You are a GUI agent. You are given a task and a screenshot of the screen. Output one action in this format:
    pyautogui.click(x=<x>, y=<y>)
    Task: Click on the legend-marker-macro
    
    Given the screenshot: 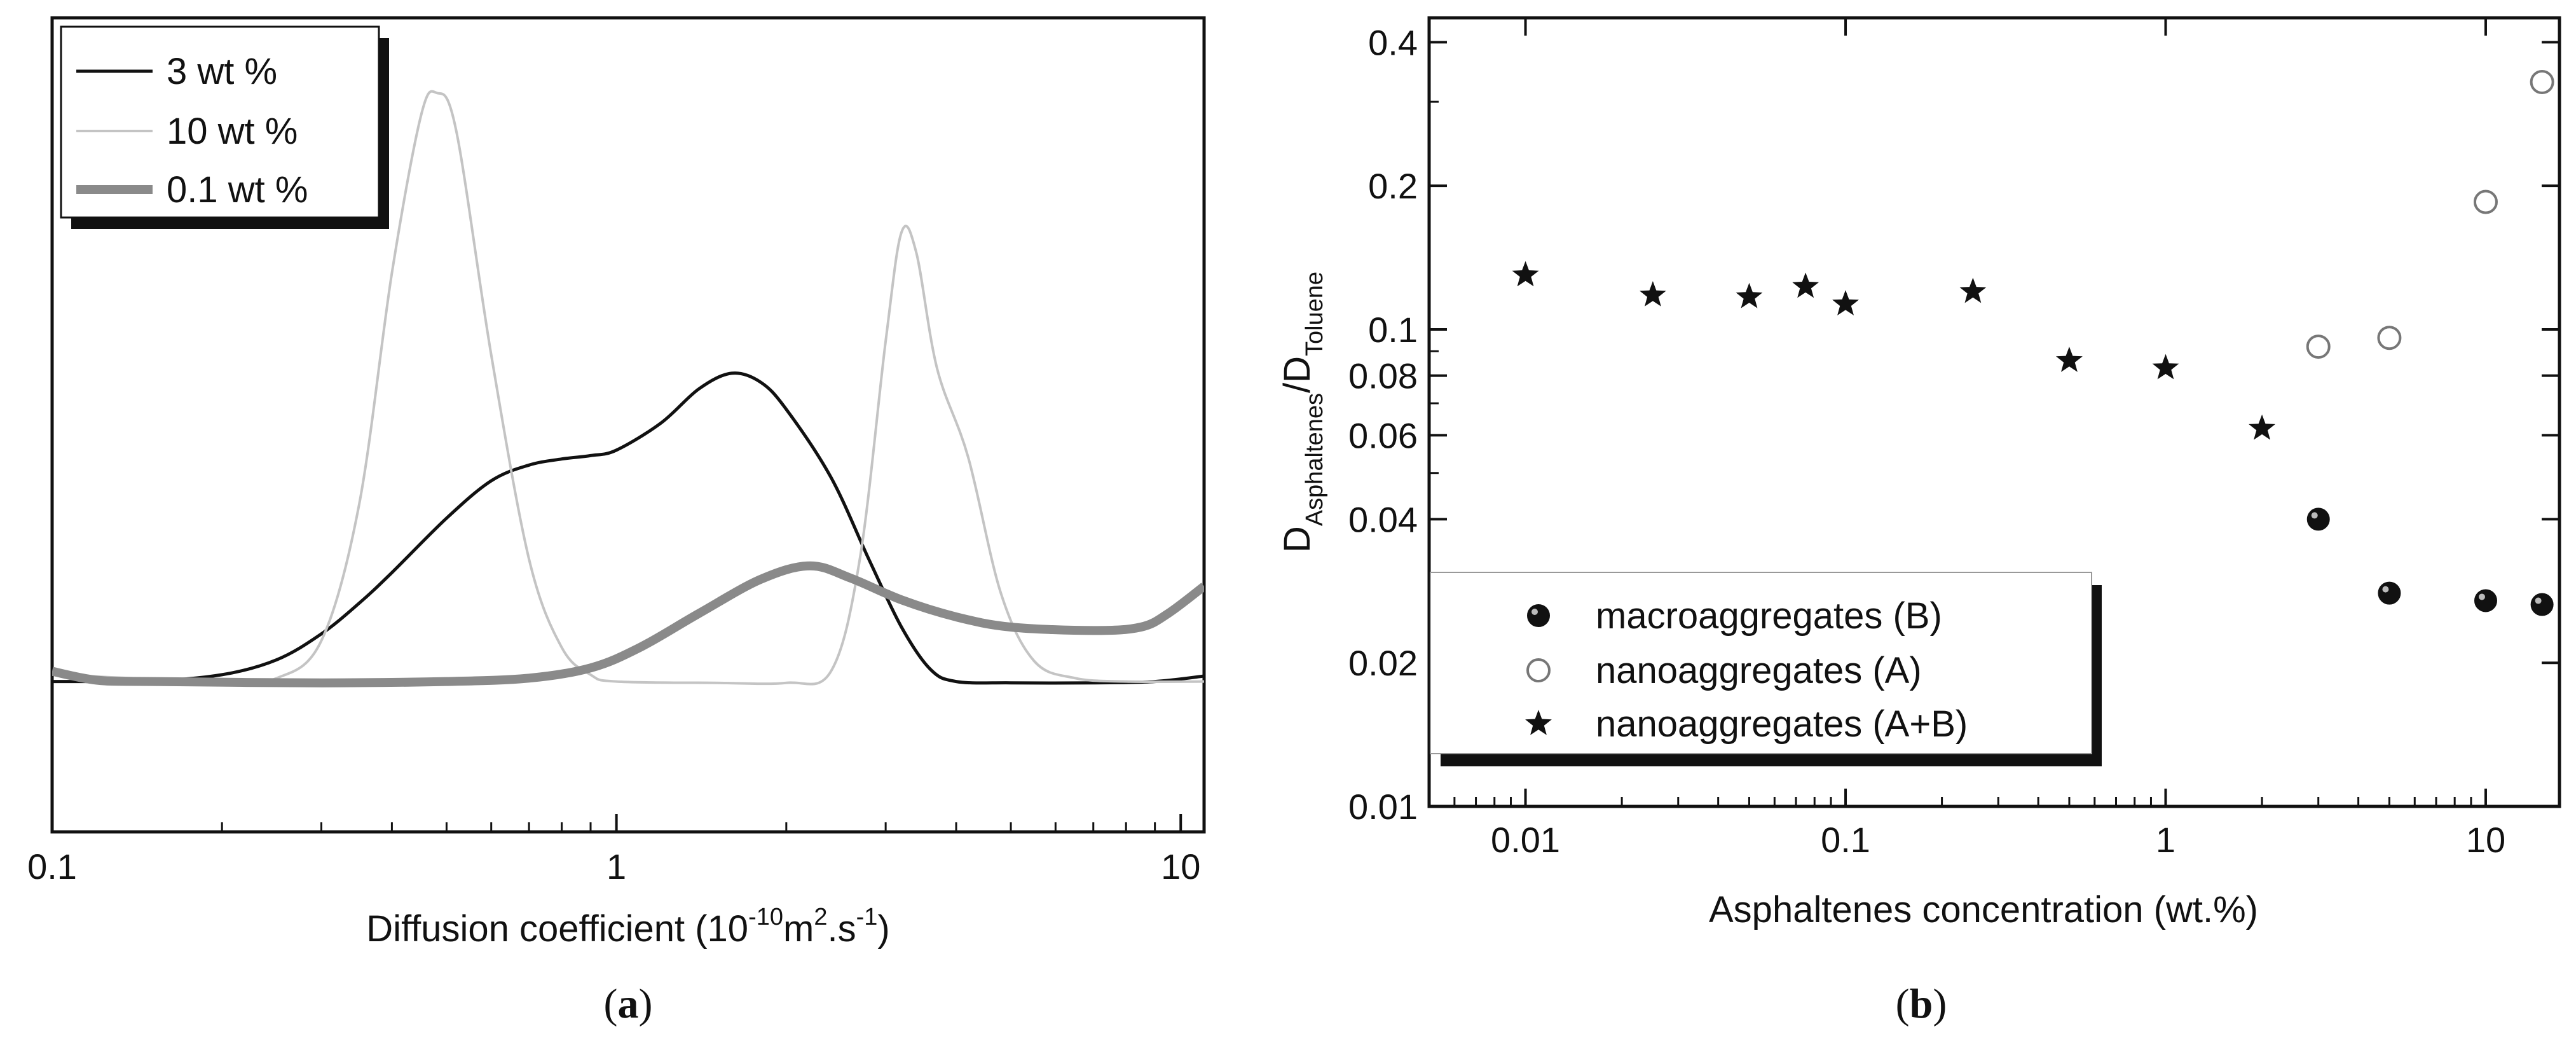 What is the action you would take?
    pyautogui.click(x=1538, y=615)
    